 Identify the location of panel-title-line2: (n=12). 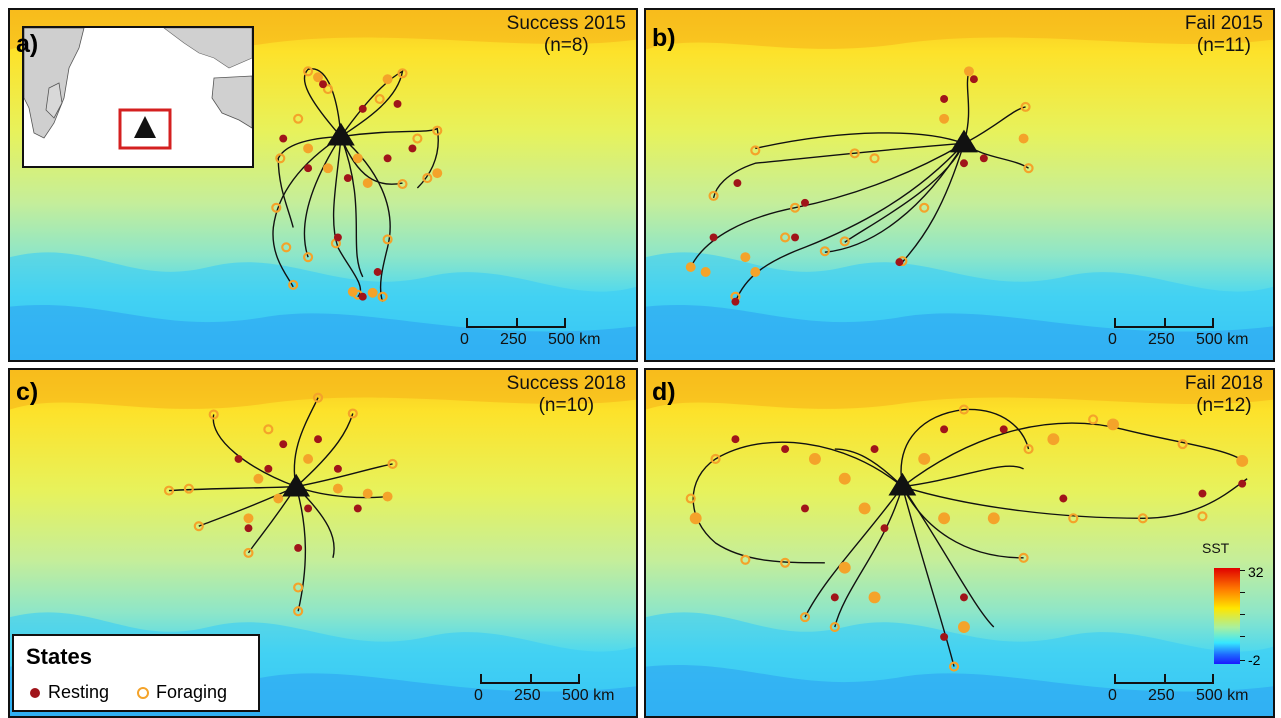
(1224, 405).